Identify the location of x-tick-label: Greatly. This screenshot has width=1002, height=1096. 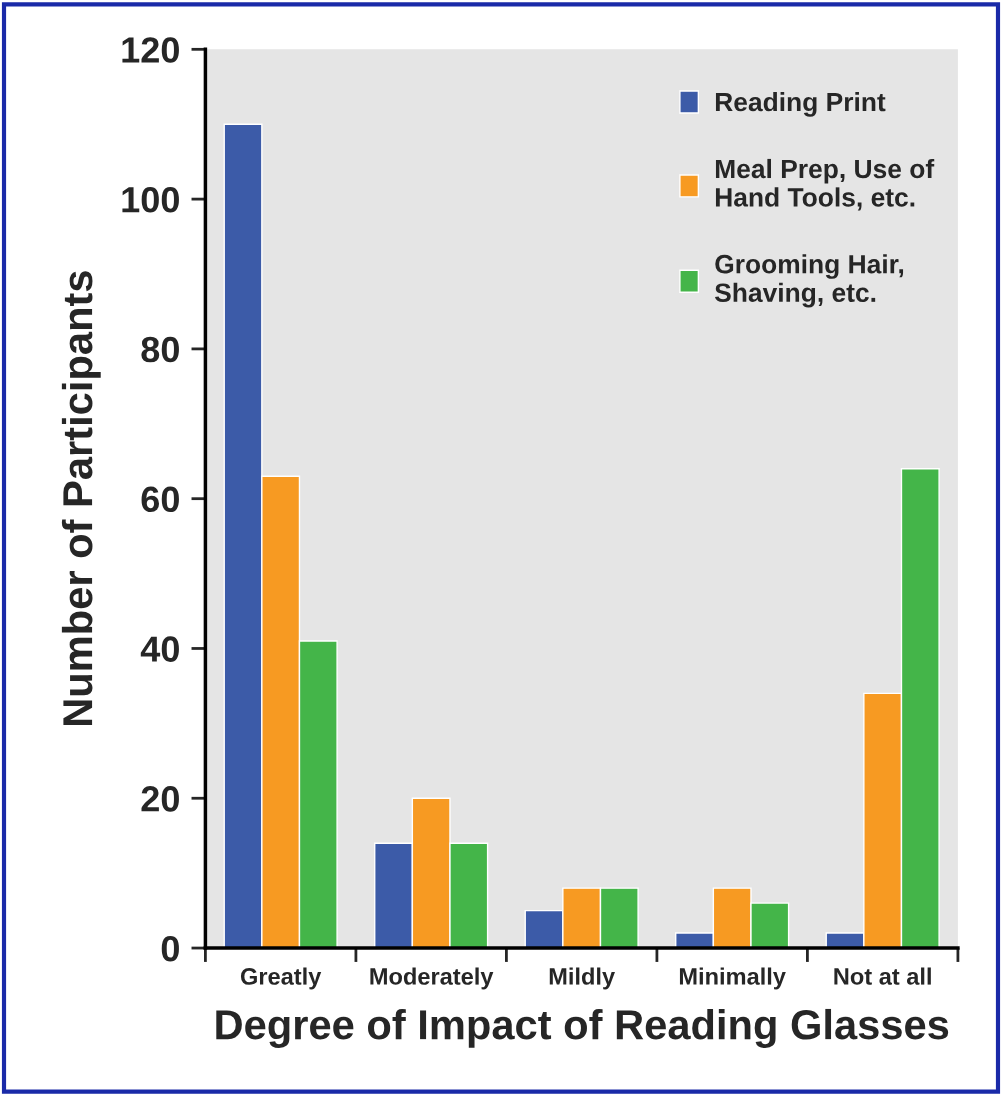
(281, 978).